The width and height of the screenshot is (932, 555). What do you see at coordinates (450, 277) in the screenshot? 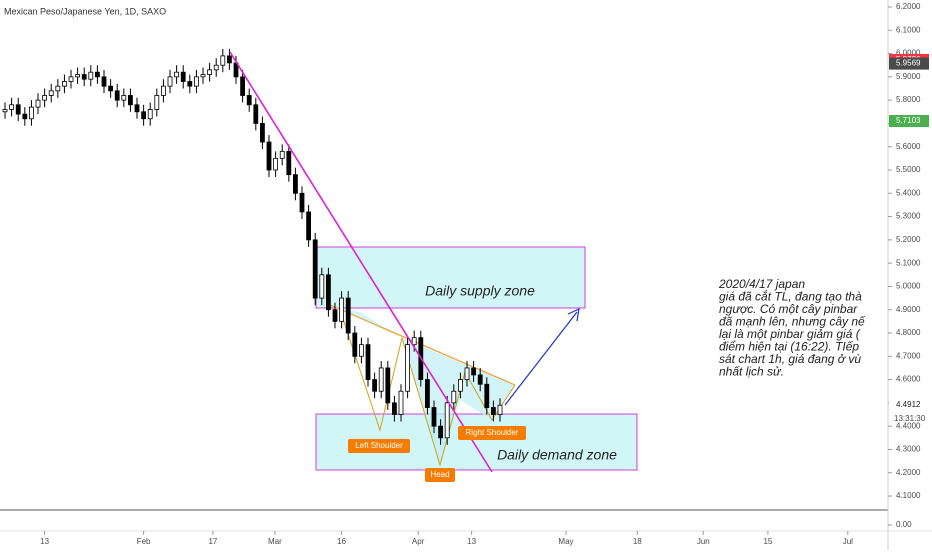
I see `supply-zone` at bounding box center [450, 277].